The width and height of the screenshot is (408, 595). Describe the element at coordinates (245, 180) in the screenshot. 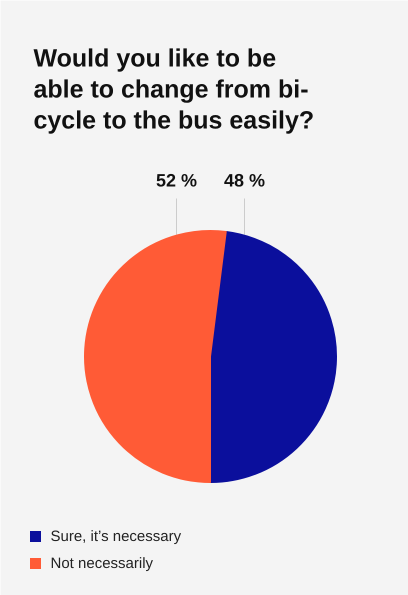

I see `data-label: 48 %` at that location.